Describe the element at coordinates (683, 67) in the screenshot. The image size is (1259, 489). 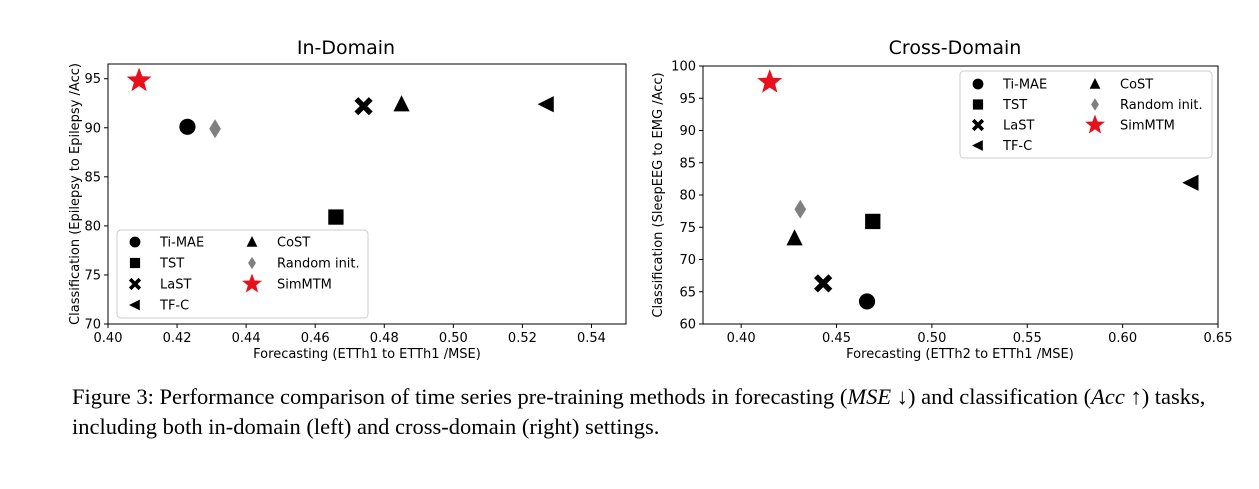
I see `y-tick-label: 100` at that location.